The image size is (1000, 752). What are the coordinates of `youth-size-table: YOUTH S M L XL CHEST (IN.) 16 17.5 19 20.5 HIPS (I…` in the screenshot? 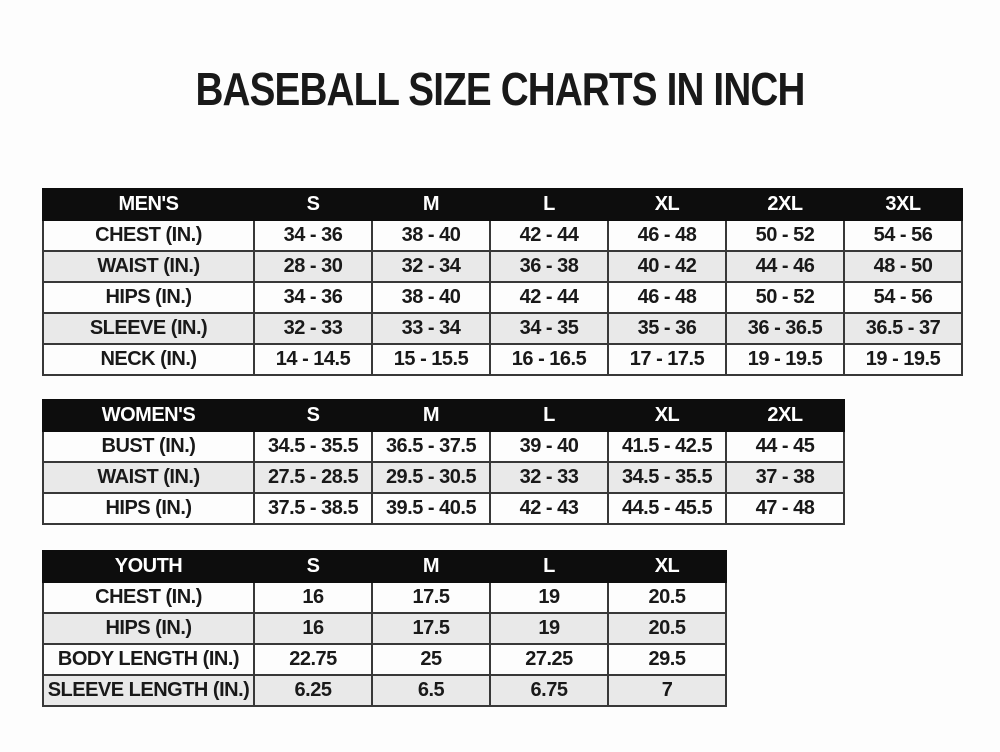 It's located at (384, 628).